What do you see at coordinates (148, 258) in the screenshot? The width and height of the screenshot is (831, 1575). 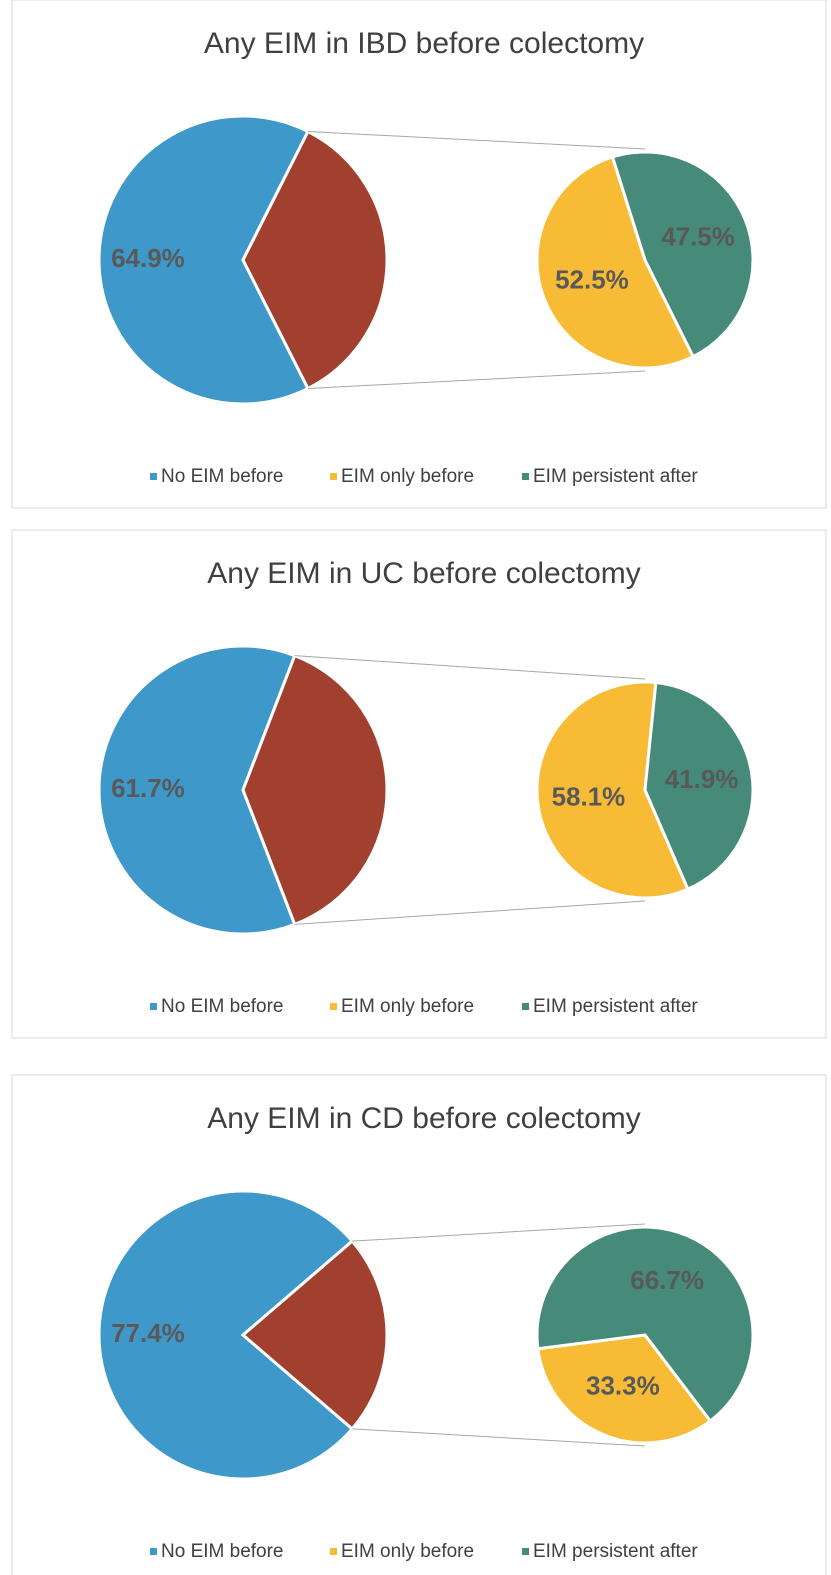 I see `value-label: 64.9%` at bounding box center [148, 258].